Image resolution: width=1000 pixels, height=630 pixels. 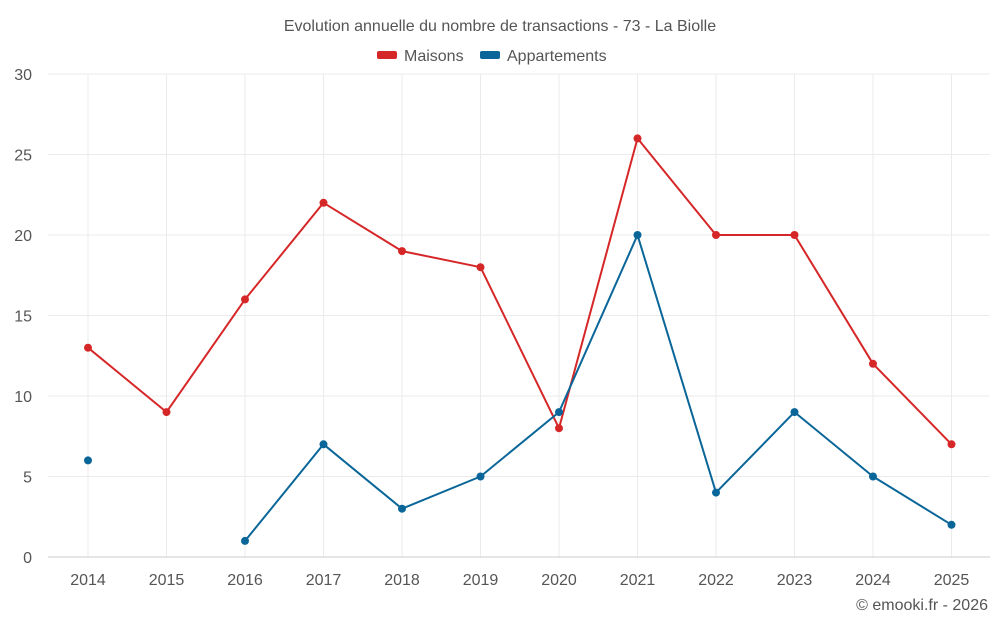 What do you see at coordinates (23, 236) in the screenshot?
I see `y-tick-label-20: 20` at bounding box center [23, 236].